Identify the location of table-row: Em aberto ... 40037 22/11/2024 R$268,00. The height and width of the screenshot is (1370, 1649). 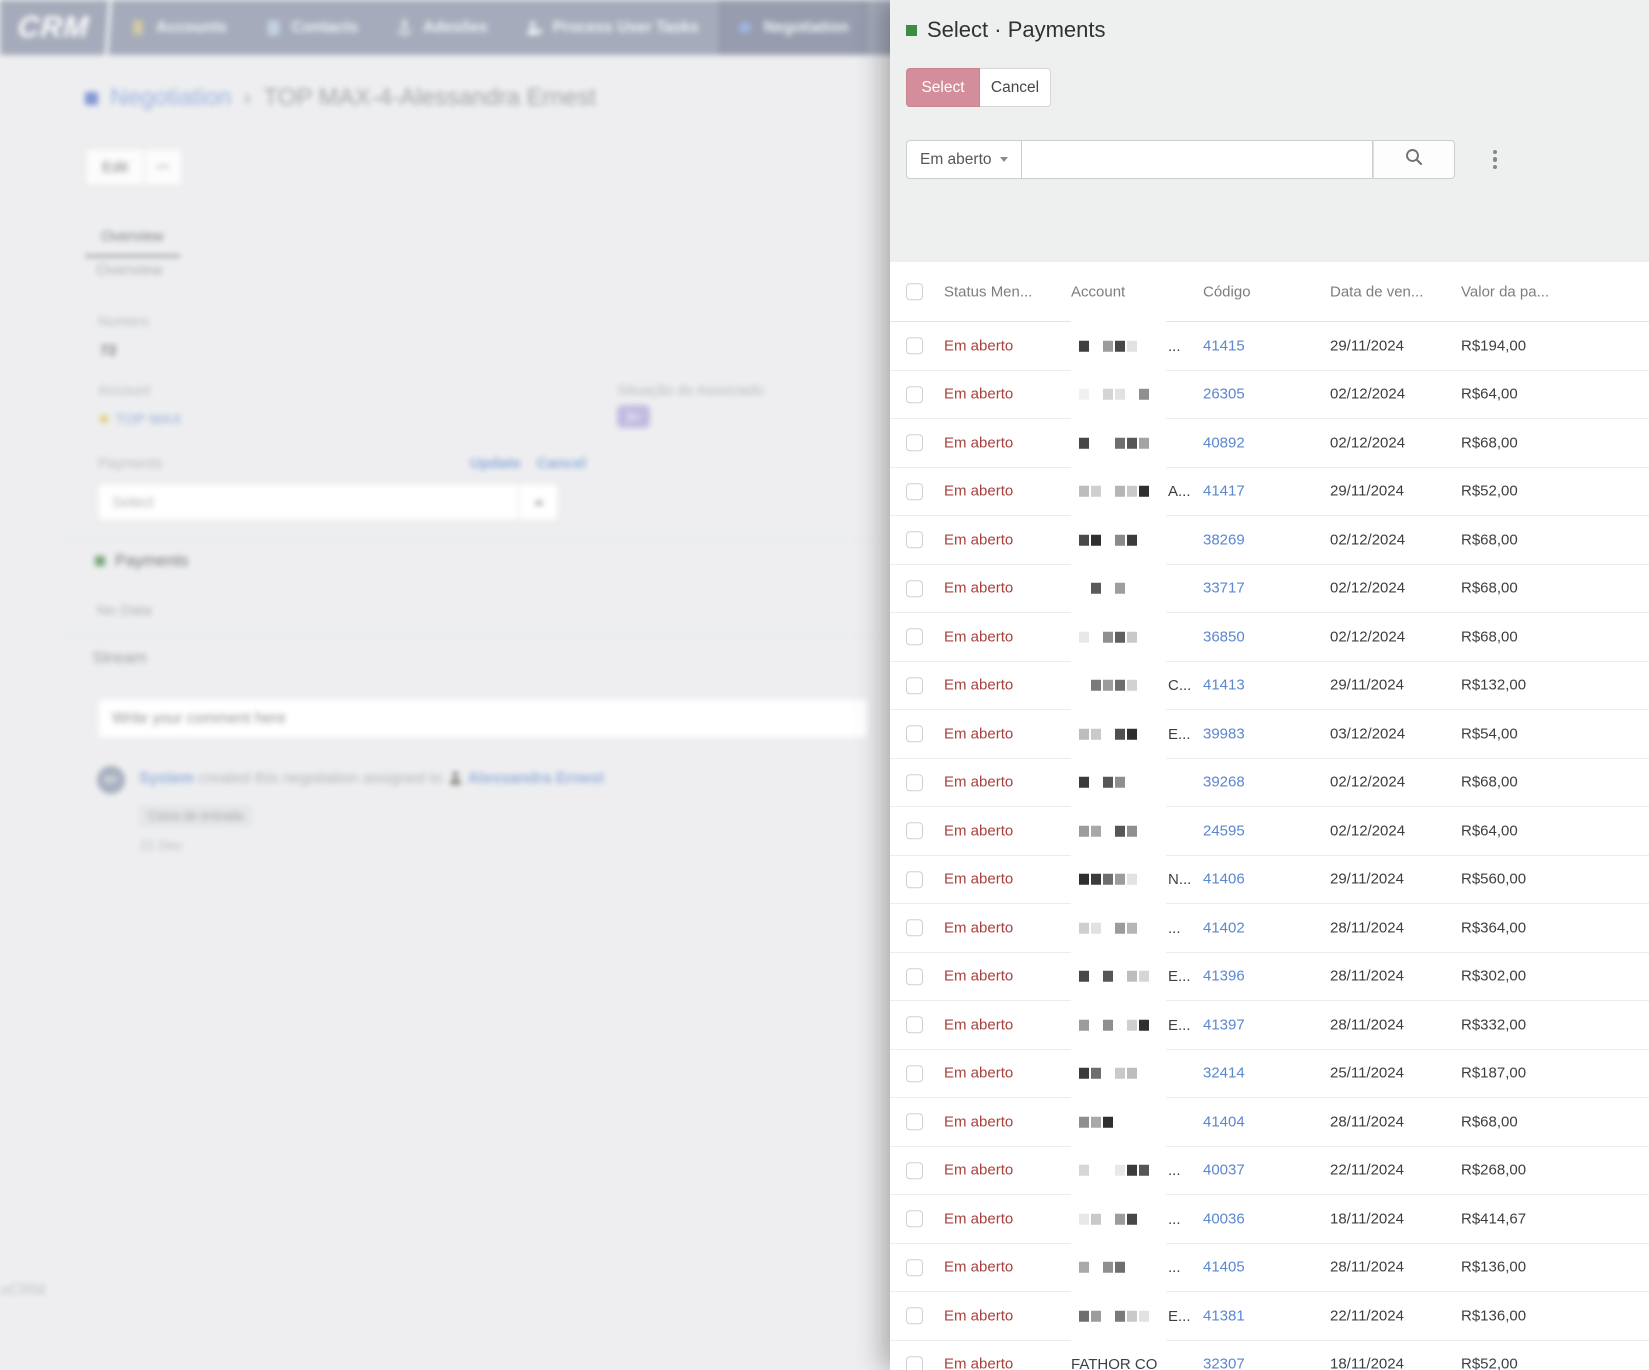
(1269, 1171).